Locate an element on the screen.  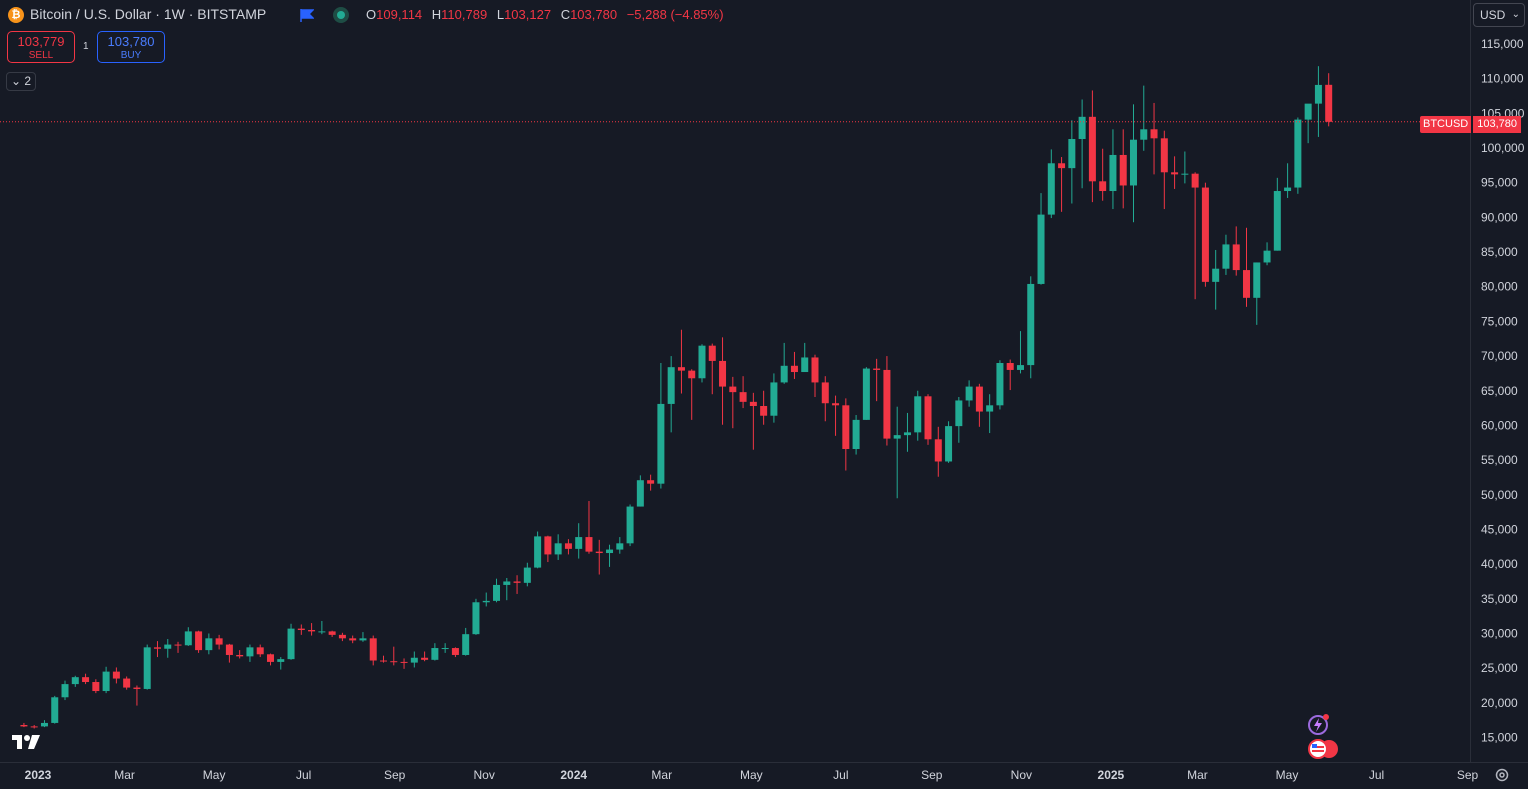
us-flag-icon is located at coordinates (1323, 749).